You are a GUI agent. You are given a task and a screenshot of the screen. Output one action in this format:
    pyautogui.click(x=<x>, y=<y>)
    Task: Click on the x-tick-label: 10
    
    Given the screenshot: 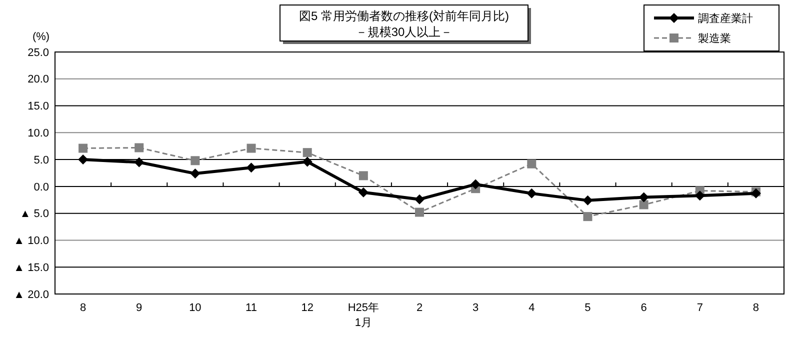 What is the action you would take?
    pyautogui.click(x=195, y=308)
    